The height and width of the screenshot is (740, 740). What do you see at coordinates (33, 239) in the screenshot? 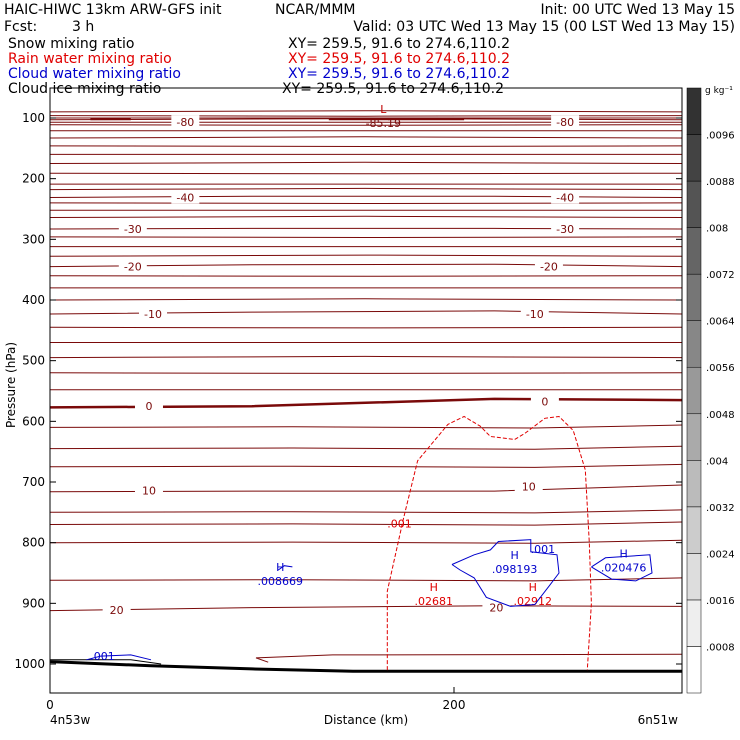
I see `y-tick-label: 300` at bounding box center [33, 239].